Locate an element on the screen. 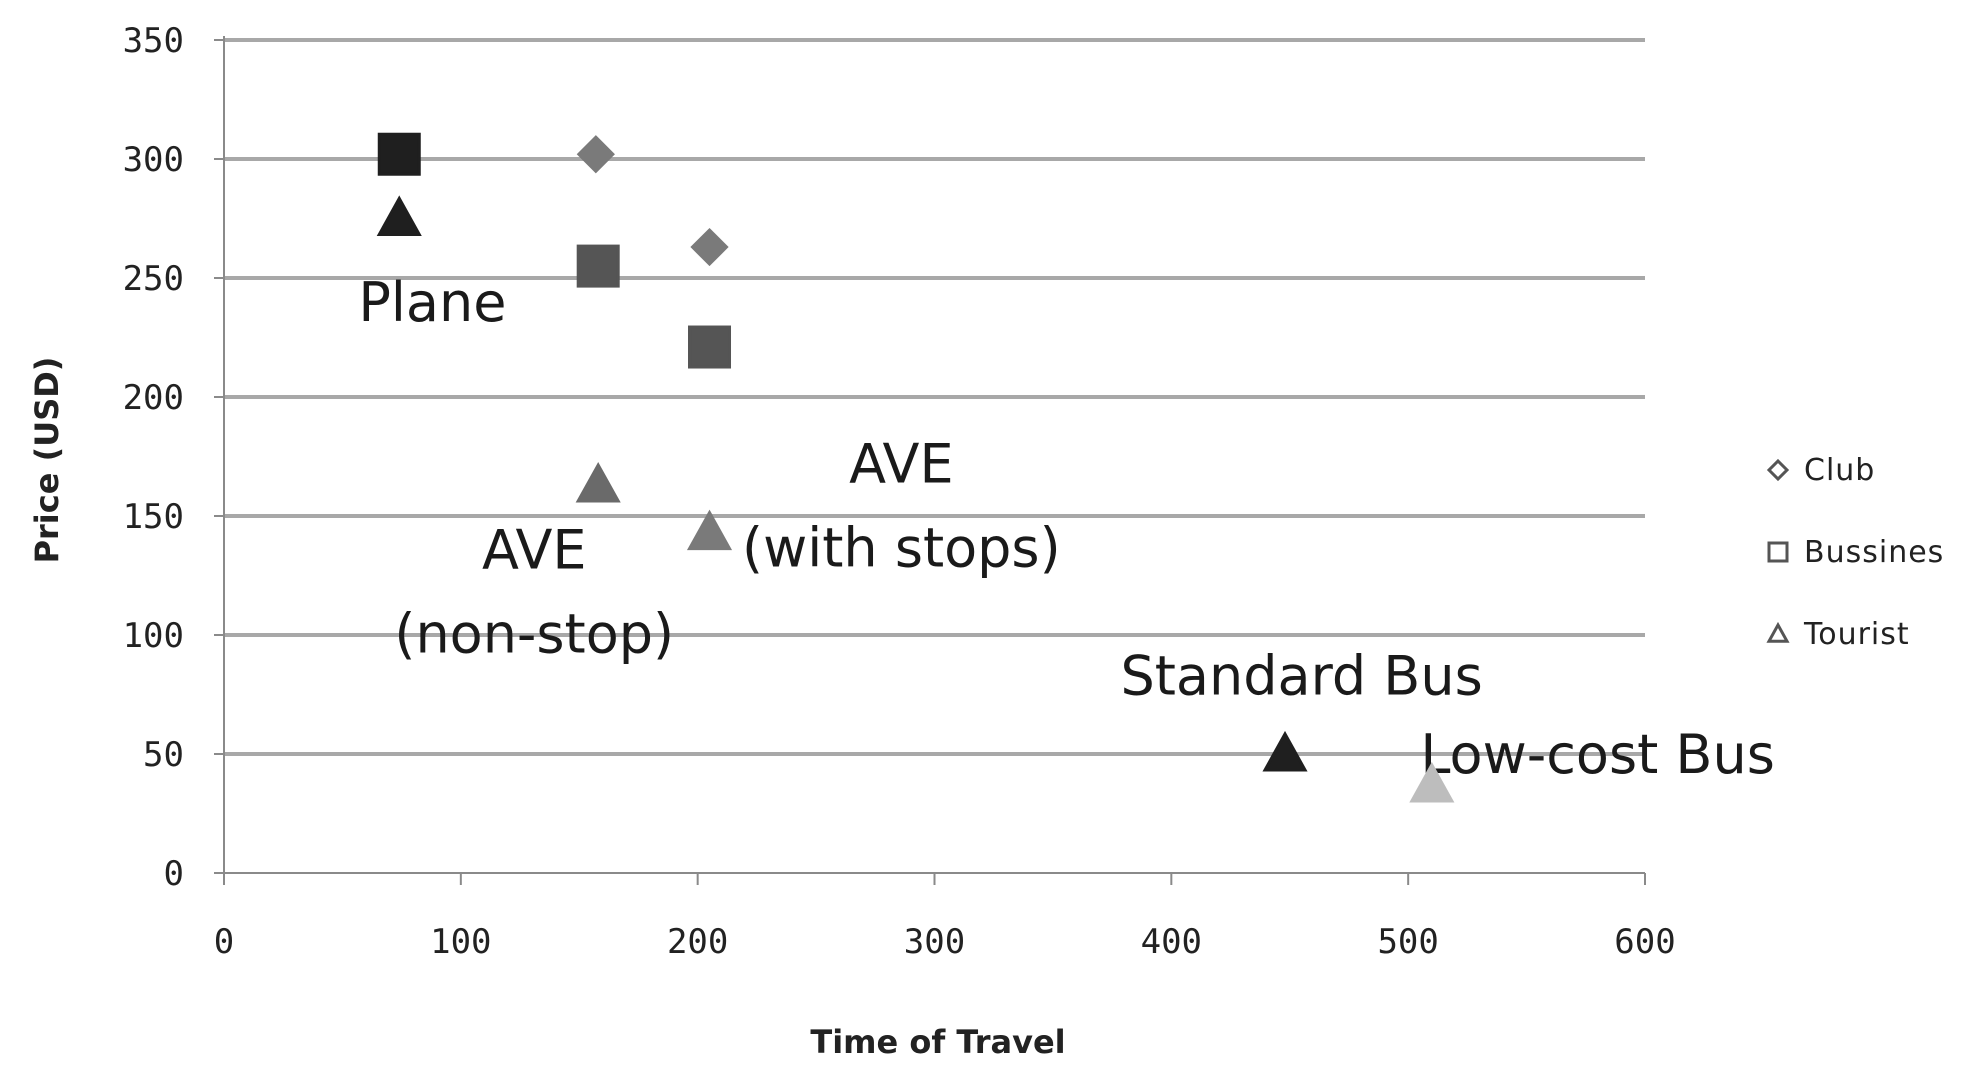  legend-triangle-icon is located at coordinates (1778, 632).